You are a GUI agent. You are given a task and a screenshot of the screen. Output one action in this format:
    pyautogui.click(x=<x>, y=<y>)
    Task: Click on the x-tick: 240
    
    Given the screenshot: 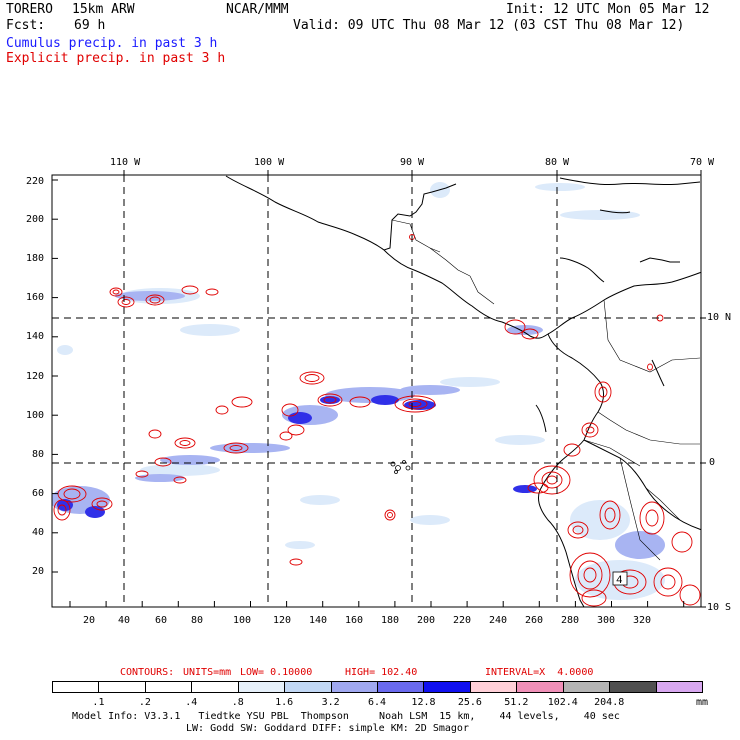 What is the action you would take?
    pyautogui.click(x=498, y=620)
    